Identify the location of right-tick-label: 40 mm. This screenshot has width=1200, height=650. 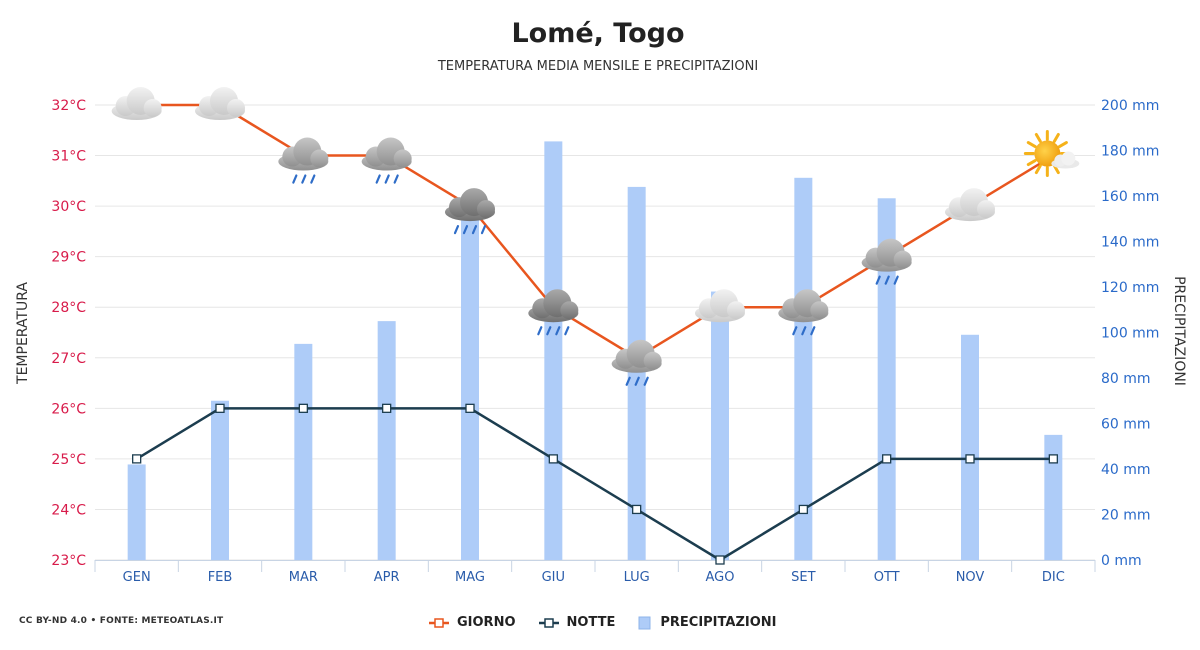
(1126, 470).